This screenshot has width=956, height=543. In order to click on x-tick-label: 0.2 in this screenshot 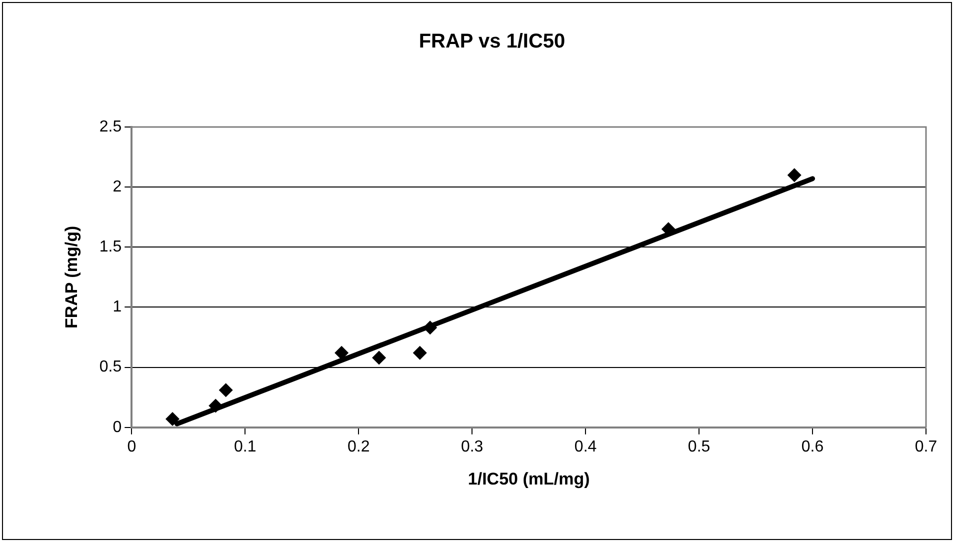, I will do `click(358, 447)`.